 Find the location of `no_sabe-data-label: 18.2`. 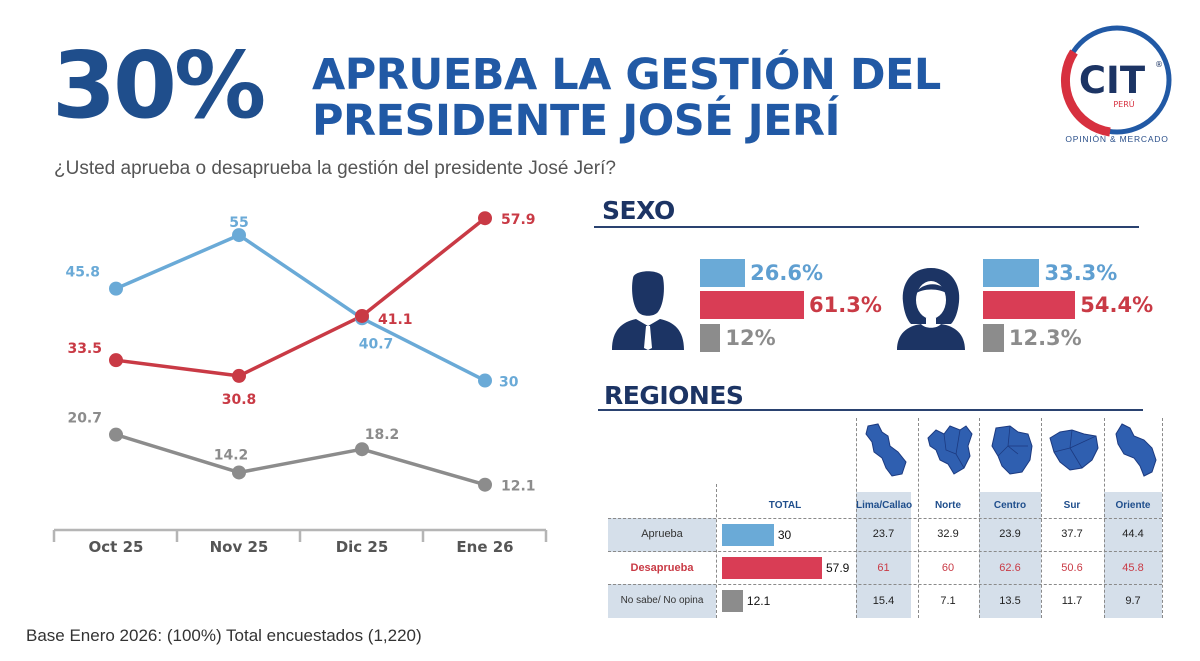

no_sabe-data-label: 18.2 is located at coordinates (382, 435).